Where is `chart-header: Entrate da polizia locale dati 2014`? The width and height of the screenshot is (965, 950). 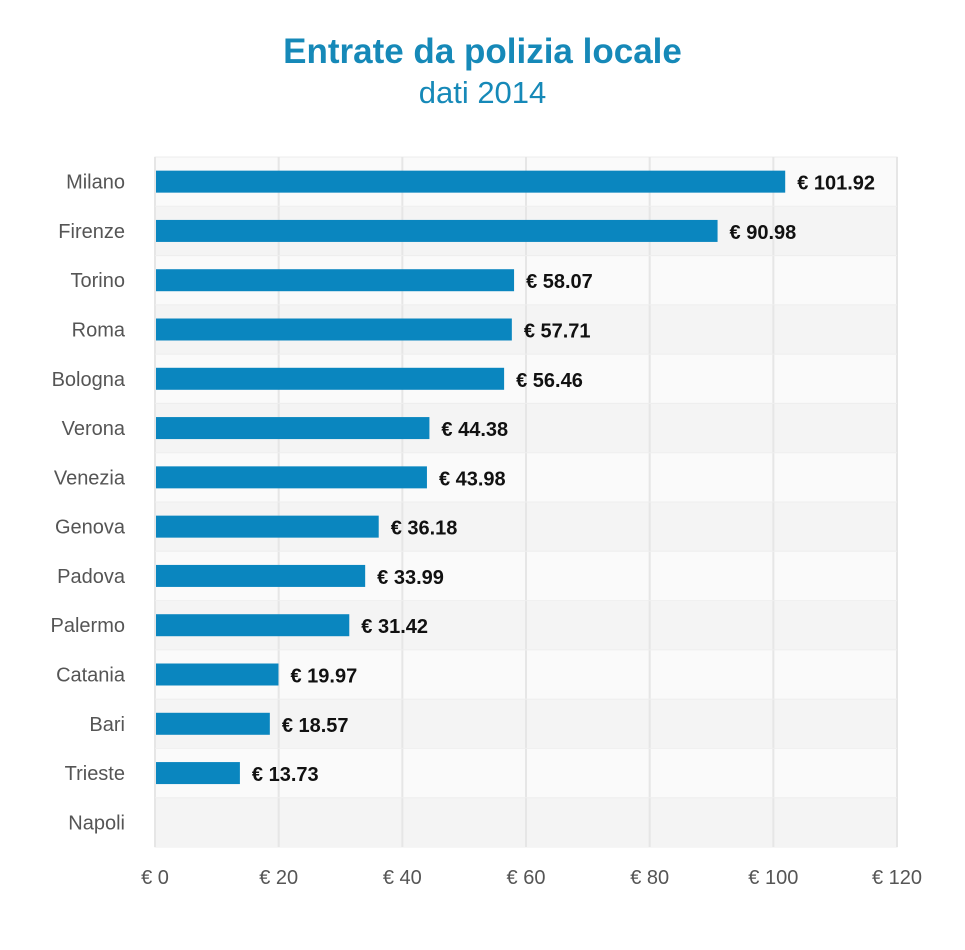 chart-header: Entrate da polizia locale dati 2014 is located at coordinates (482, 71).